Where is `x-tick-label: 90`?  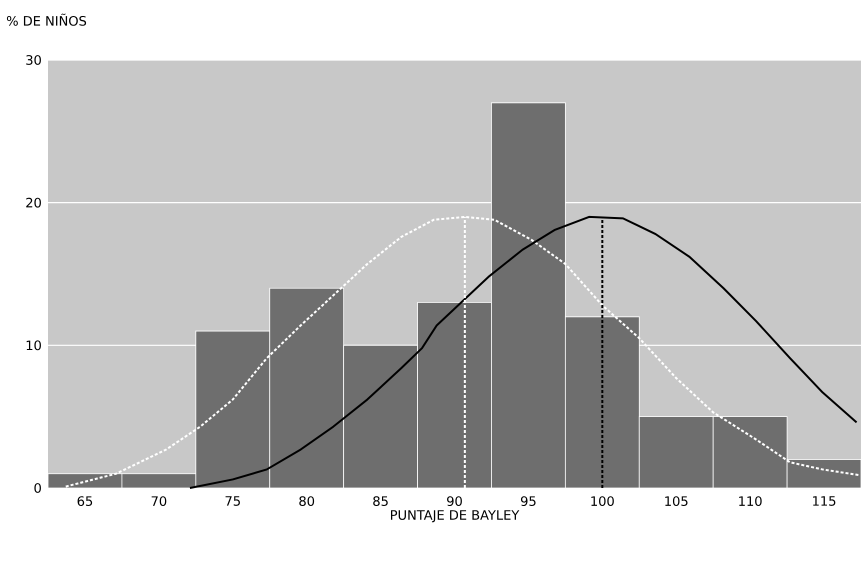 x-tick-label: 90 is located at coordinates (454, 501).